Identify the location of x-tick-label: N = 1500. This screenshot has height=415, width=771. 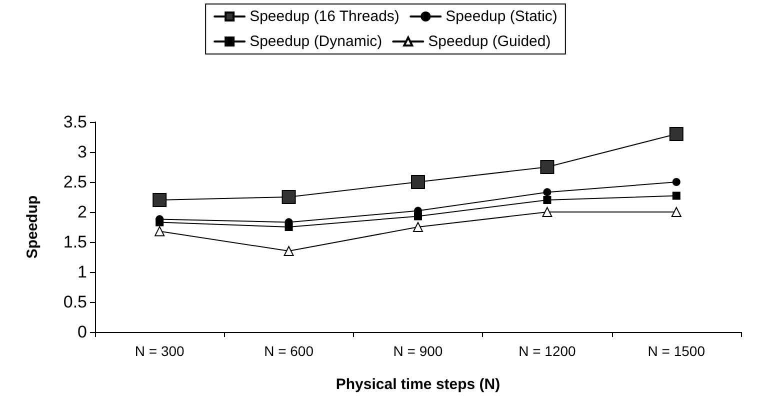
(677, 351).